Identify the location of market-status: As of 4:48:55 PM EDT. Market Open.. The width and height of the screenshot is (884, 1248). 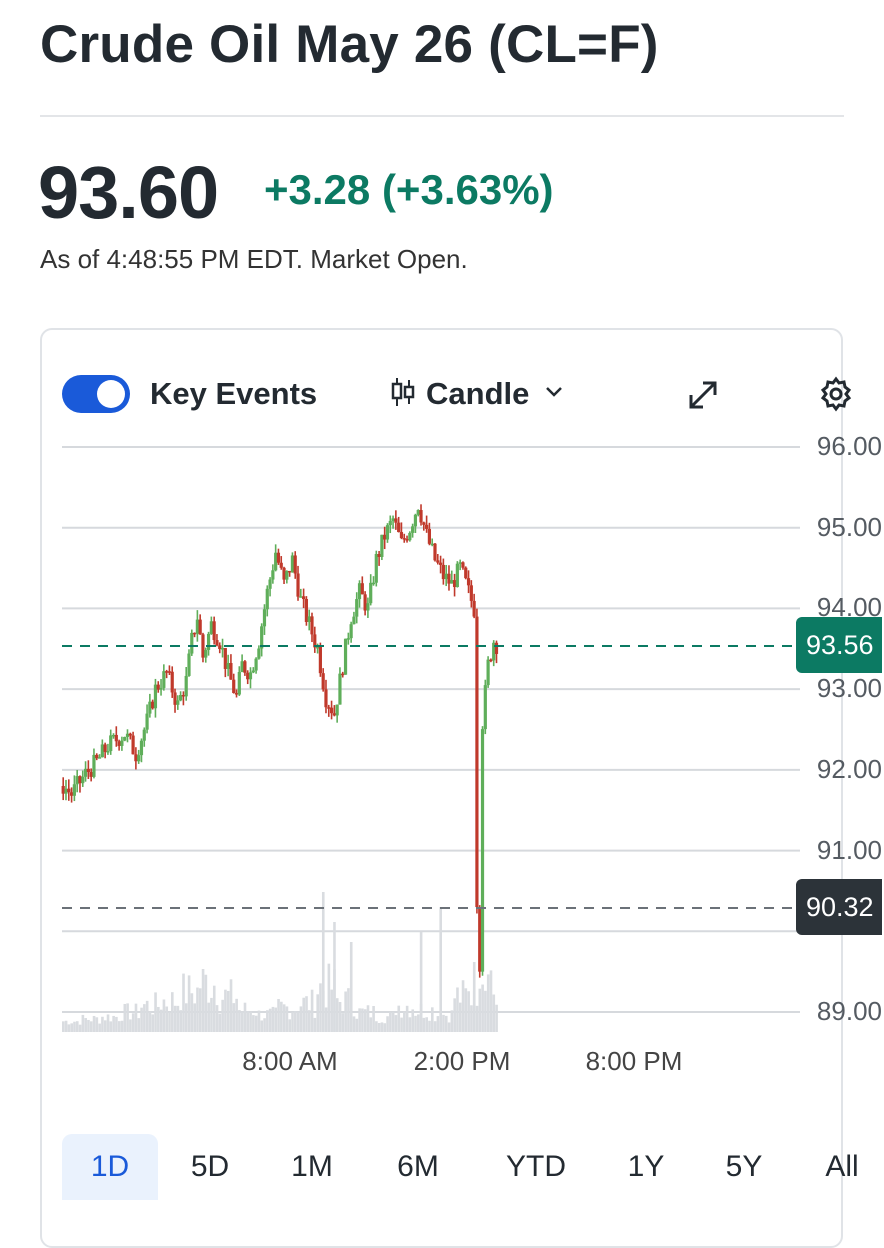
(254, 259).